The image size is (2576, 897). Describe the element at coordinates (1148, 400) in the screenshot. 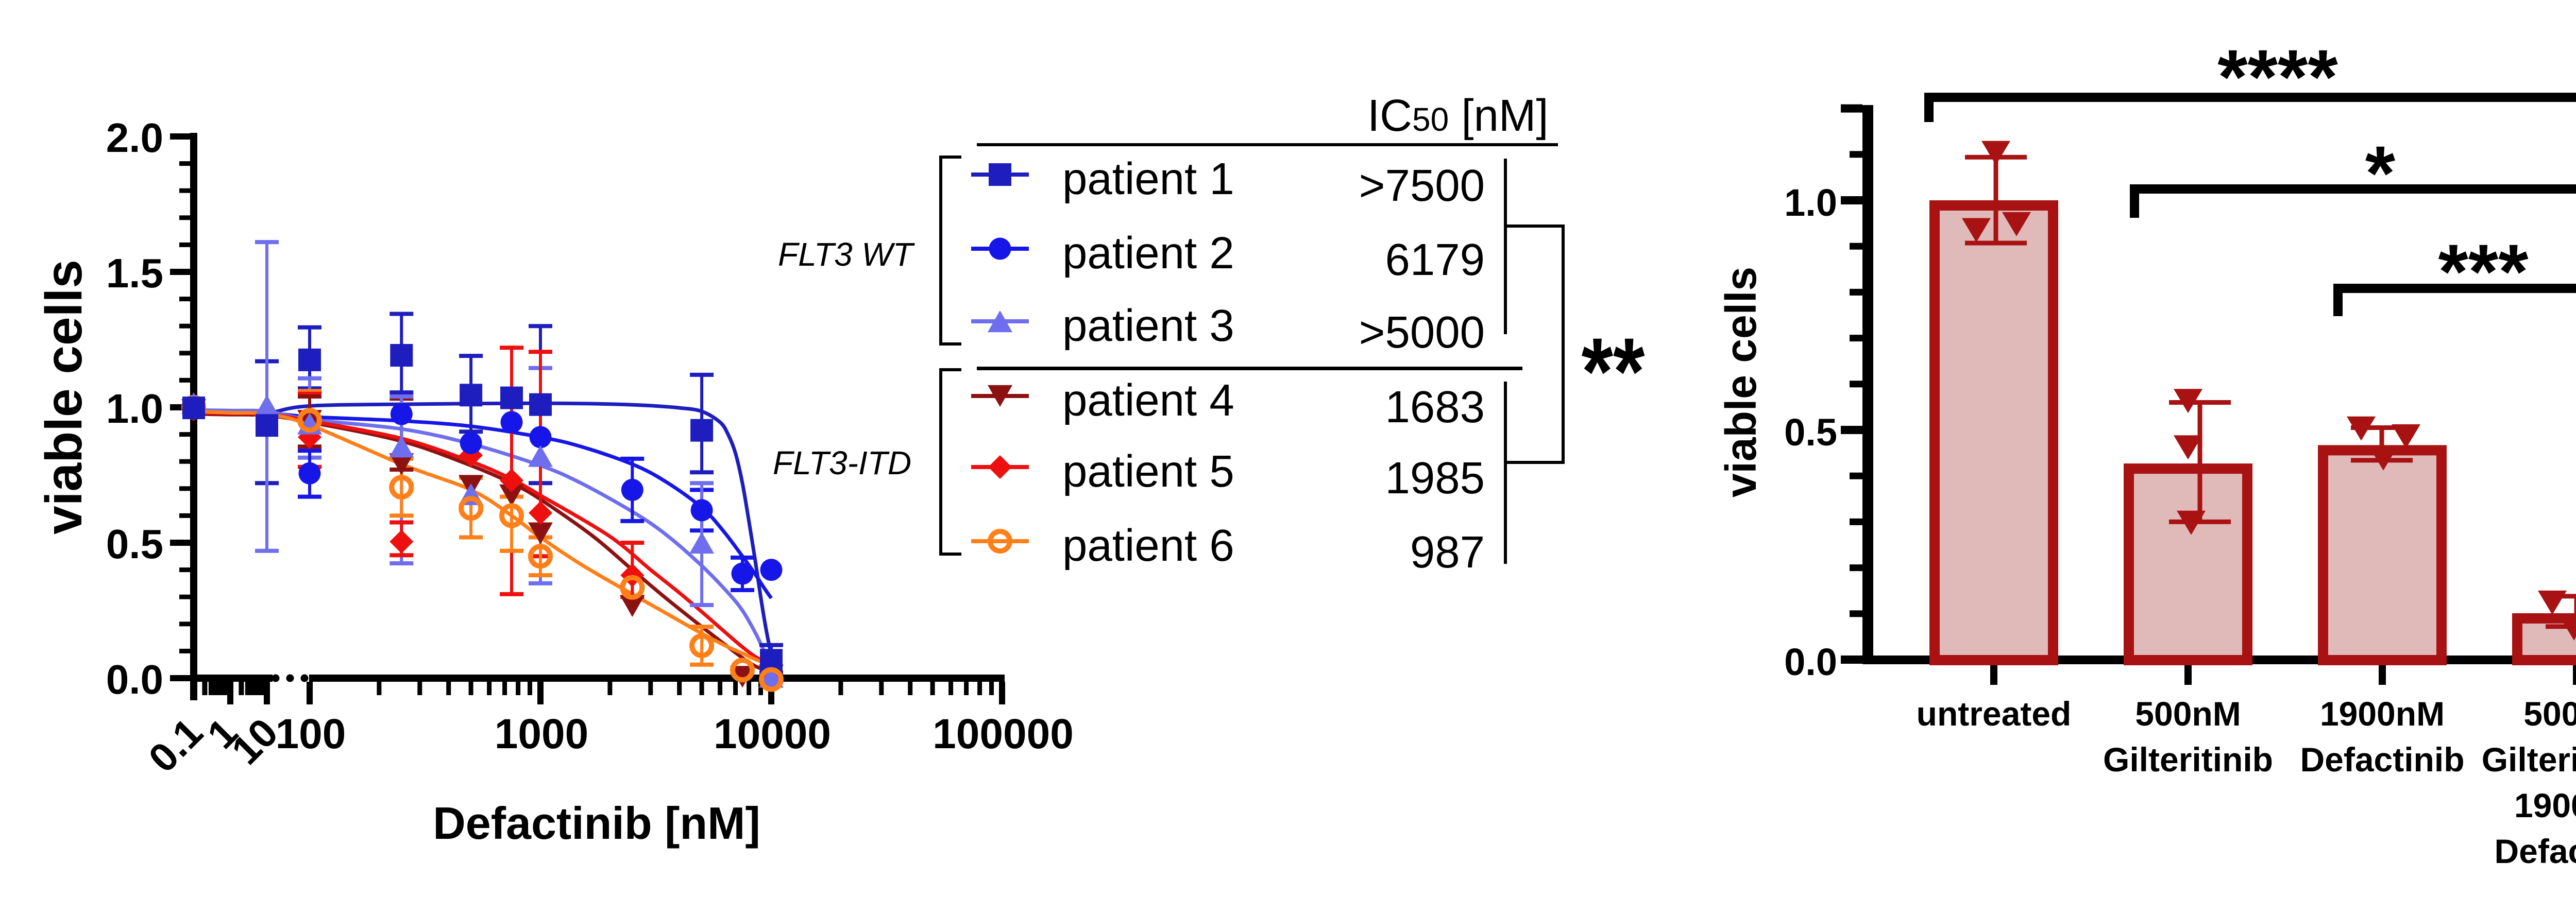

I see `svg-text: patient 4` at that location.